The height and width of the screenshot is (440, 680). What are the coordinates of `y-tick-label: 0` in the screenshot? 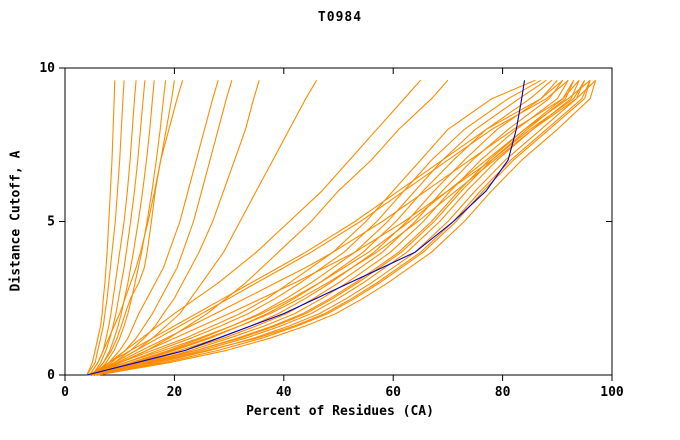 It's located at (51, 375).